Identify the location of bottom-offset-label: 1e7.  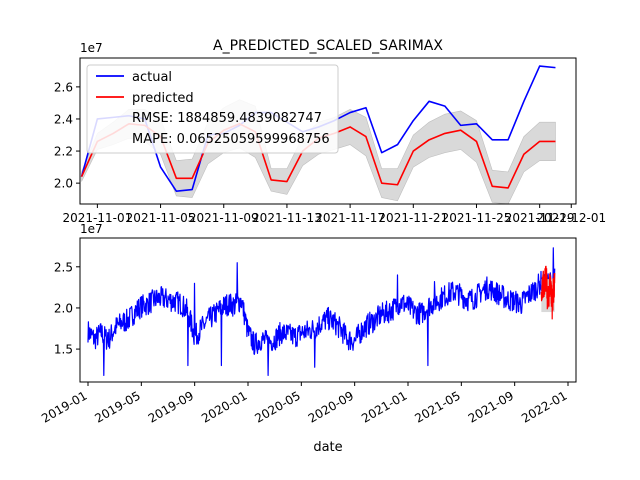
(91, 229).